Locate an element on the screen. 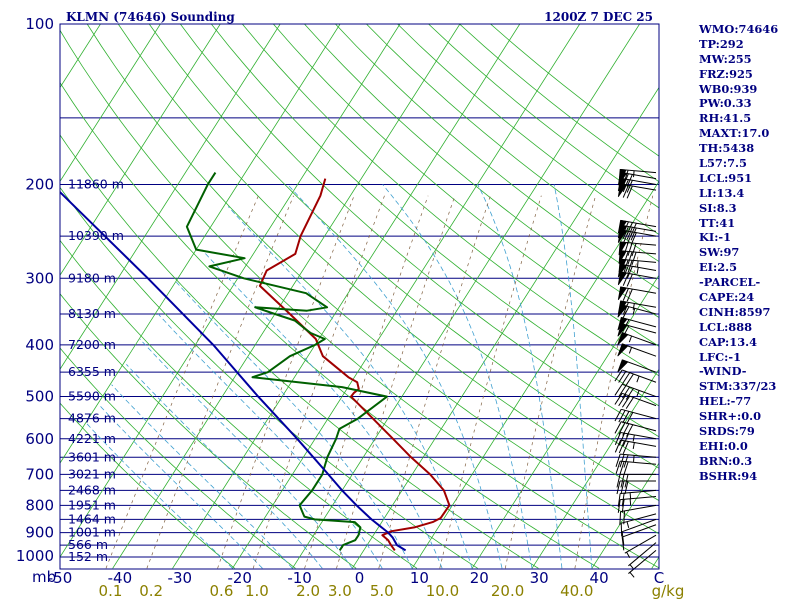 The height and width of the screenshot is (600, 800). sounding-trace is located at coordinates (354, 364).